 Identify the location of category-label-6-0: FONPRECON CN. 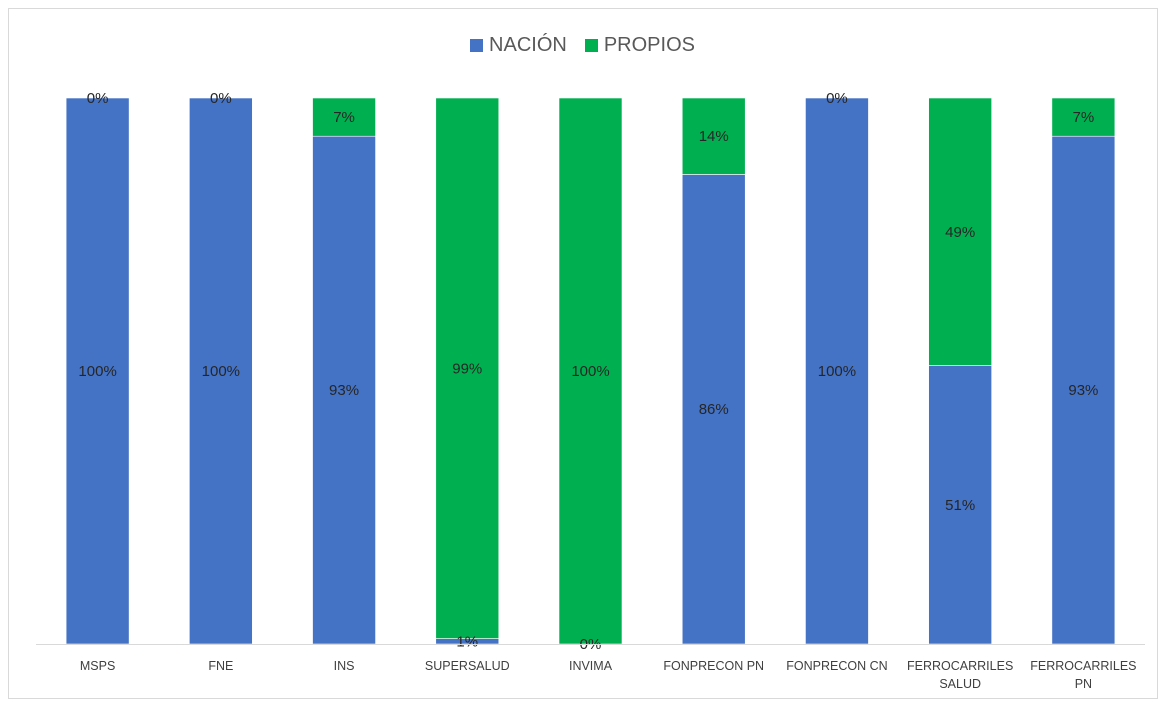
(836, 666).